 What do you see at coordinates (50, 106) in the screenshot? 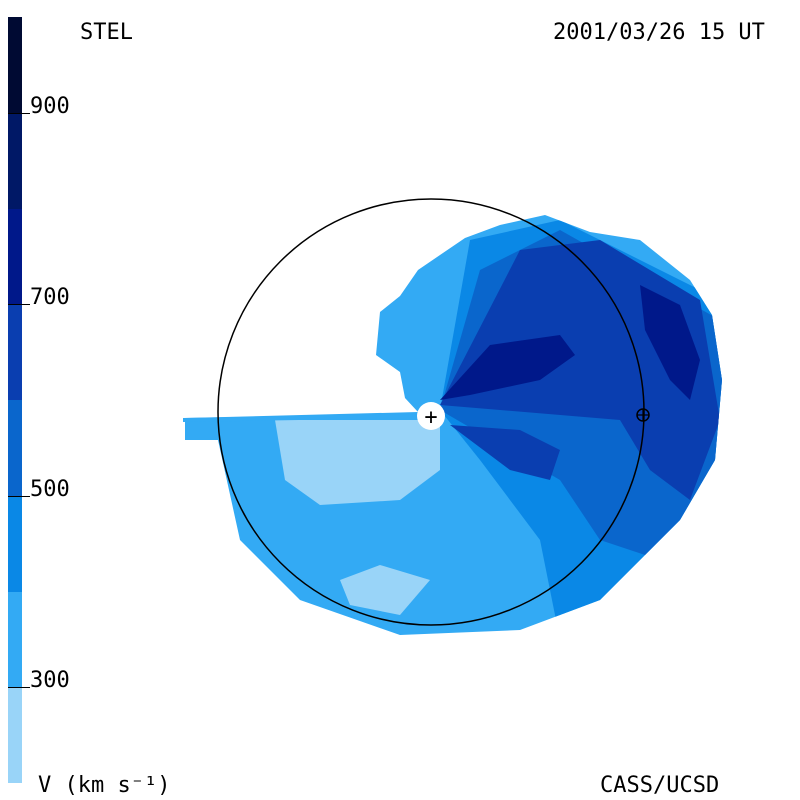
I see `colorbar-tick-label: 900` at bounding box center [50, 106].